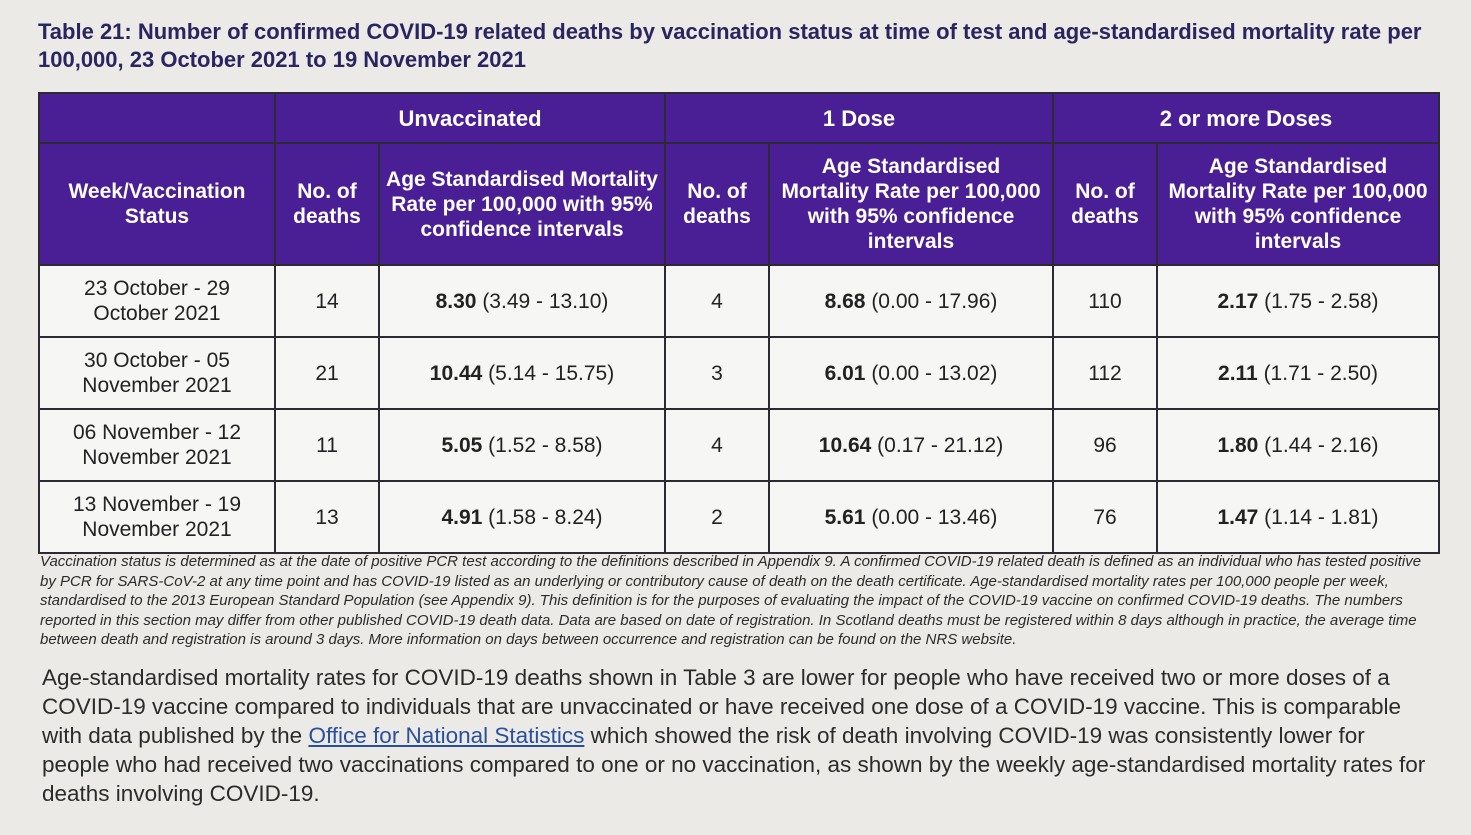  Describe the element at coordinates (1238, 517) in the screenshot. I see `rate-value: 1.47` at that location.